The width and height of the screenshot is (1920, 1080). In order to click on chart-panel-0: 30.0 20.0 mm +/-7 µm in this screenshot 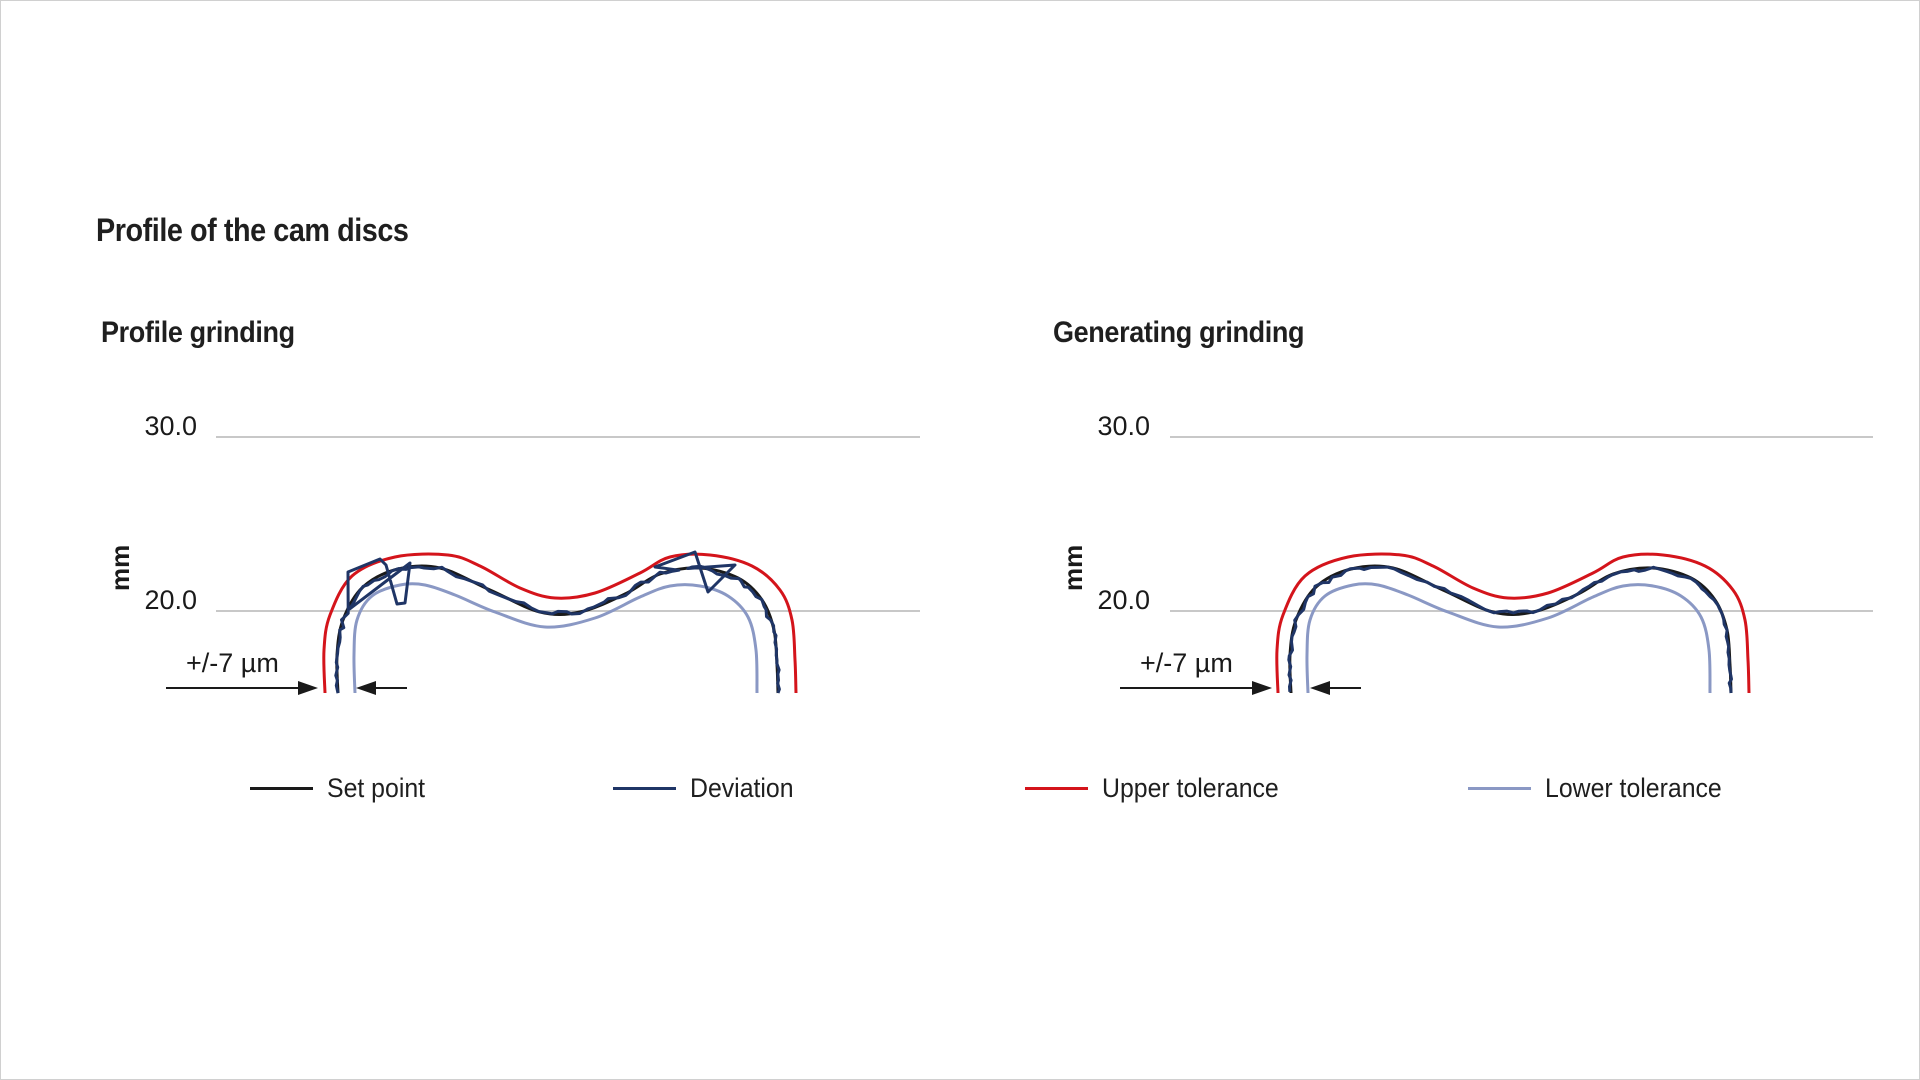, I will do `click(512, 553)`.